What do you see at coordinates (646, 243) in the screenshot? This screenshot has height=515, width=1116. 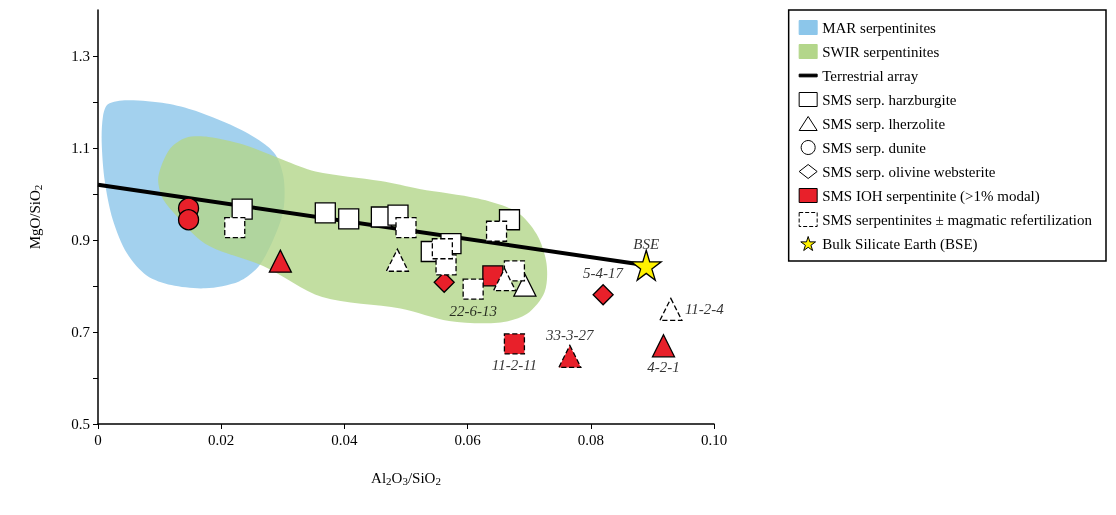 I see `annotation: BSE` at bounding box center [646, 243].